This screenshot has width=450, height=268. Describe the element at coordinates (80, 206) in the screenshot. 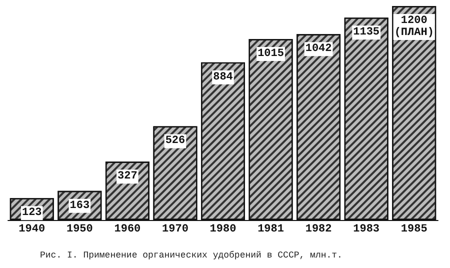

I see `data-label: 163` at that location.